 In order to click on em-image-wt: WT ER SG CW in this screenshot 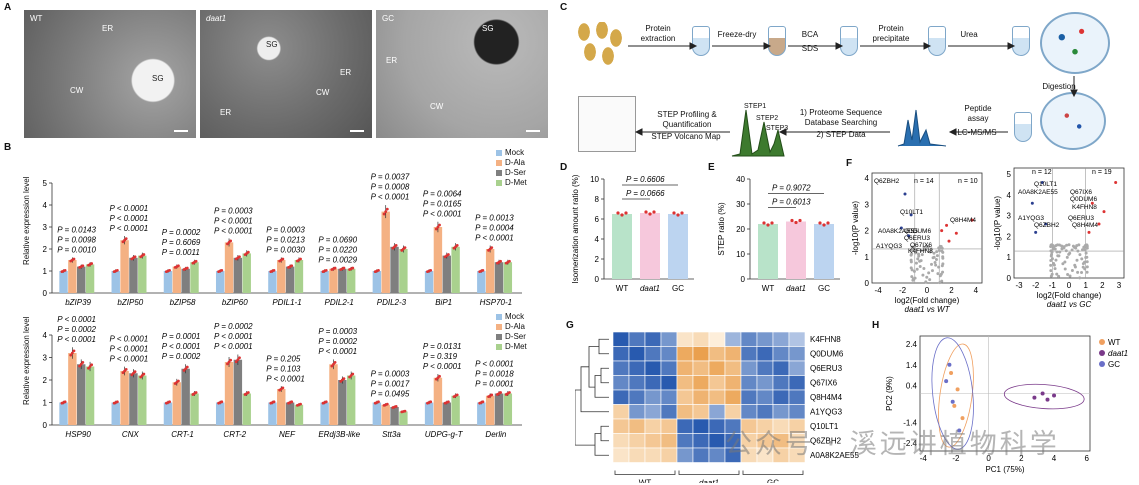, I will do `click(110, 74)`.